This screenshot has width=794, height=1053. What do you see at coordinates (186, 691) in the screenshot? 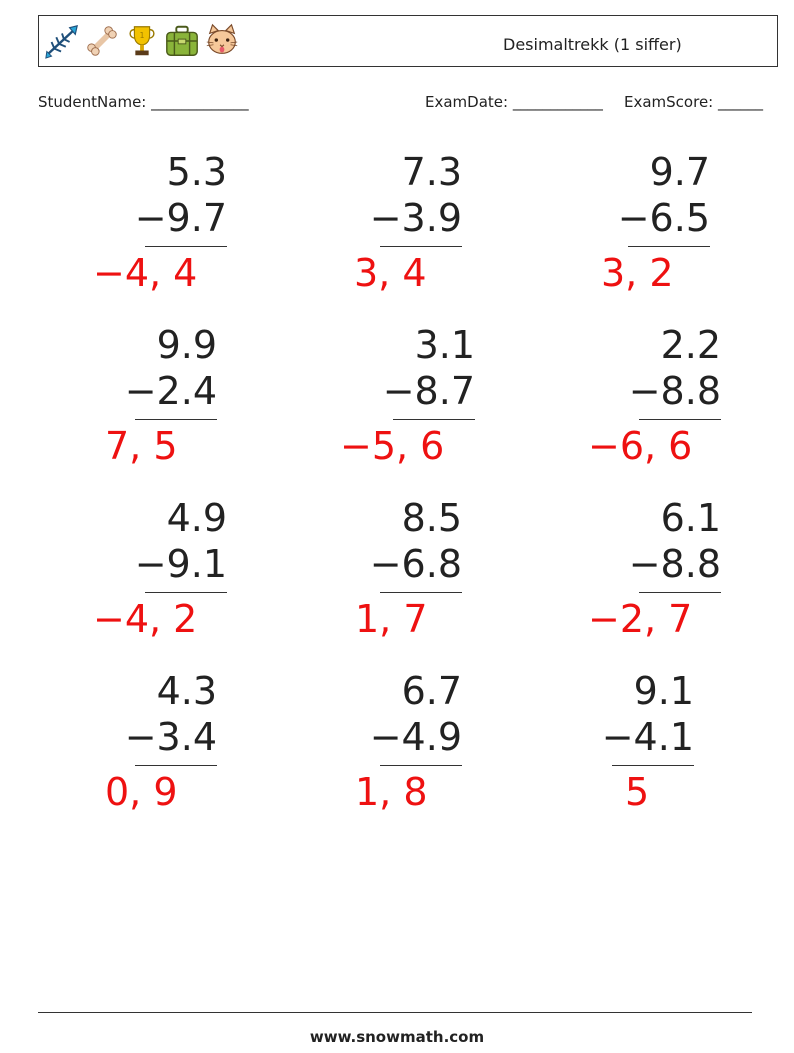
I see `minuend: 4.3` at bounding box center [186, 691].